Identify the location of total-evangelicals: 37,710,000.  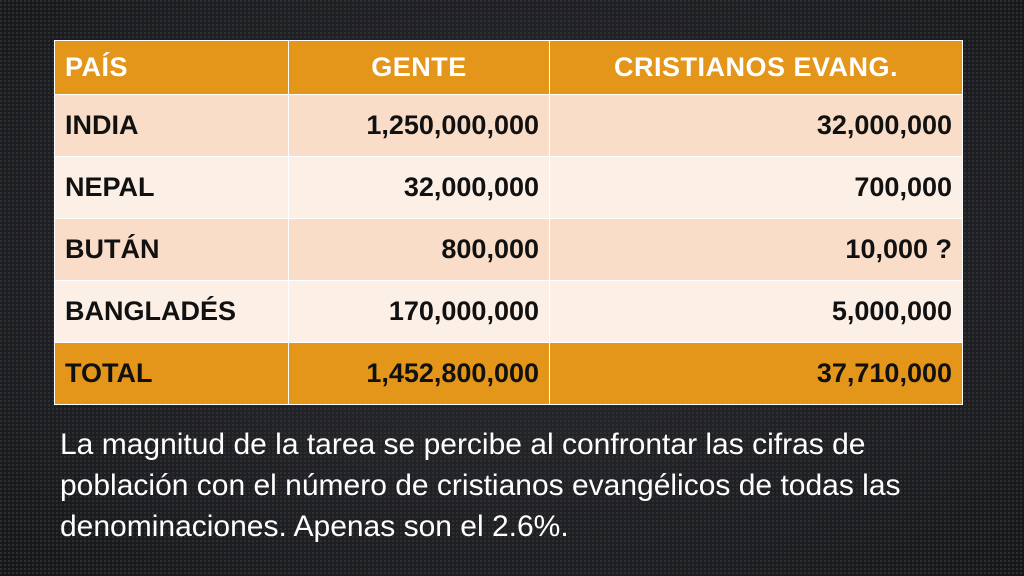
(756, 373).